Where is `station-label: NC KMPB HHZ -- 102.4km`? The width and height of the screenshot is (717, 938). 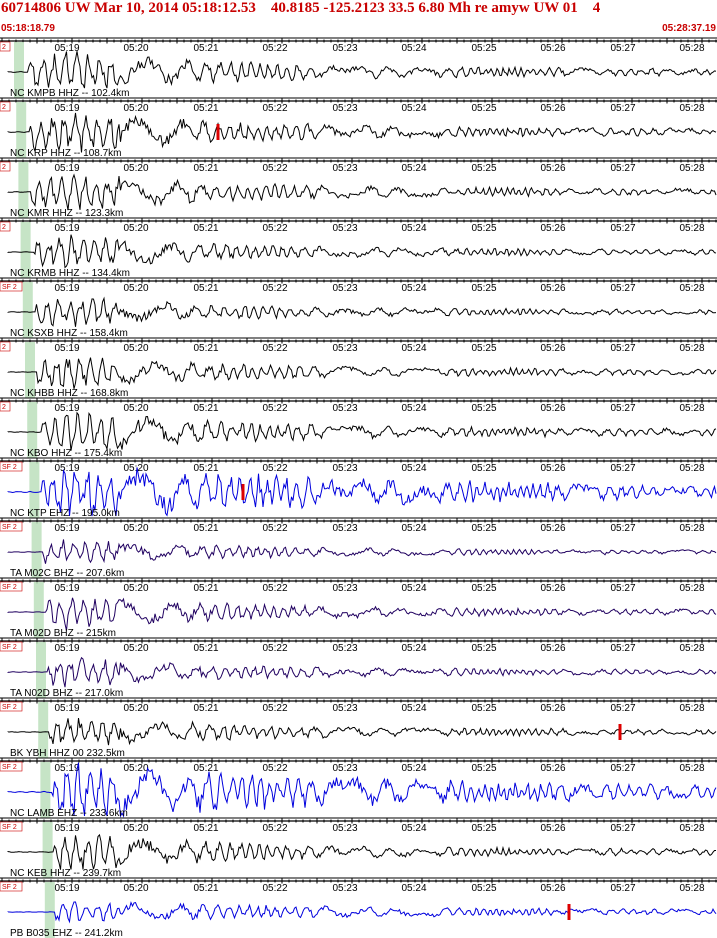 station-label: NC KMPB HHZ -- 102.4km is located at coordinates (69, 93).